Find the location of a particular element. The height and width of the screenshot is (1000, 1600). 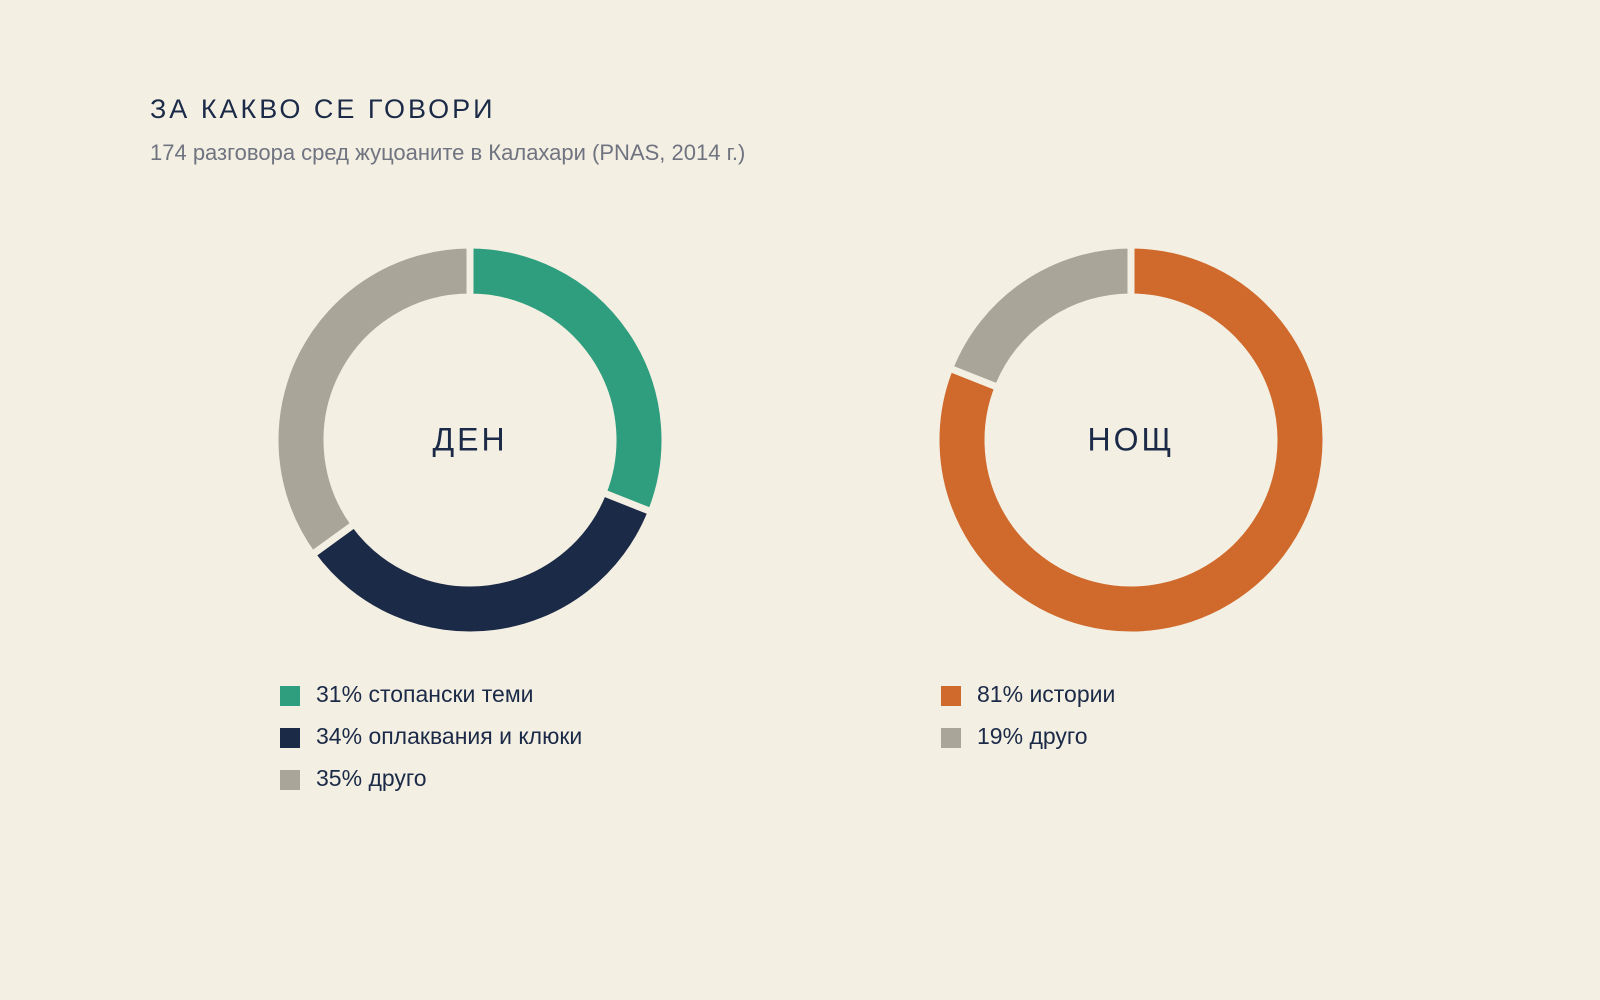

chart-title: ЗА КАКВО СЕ ГОВОРИ is located at coordinates (323, 109).